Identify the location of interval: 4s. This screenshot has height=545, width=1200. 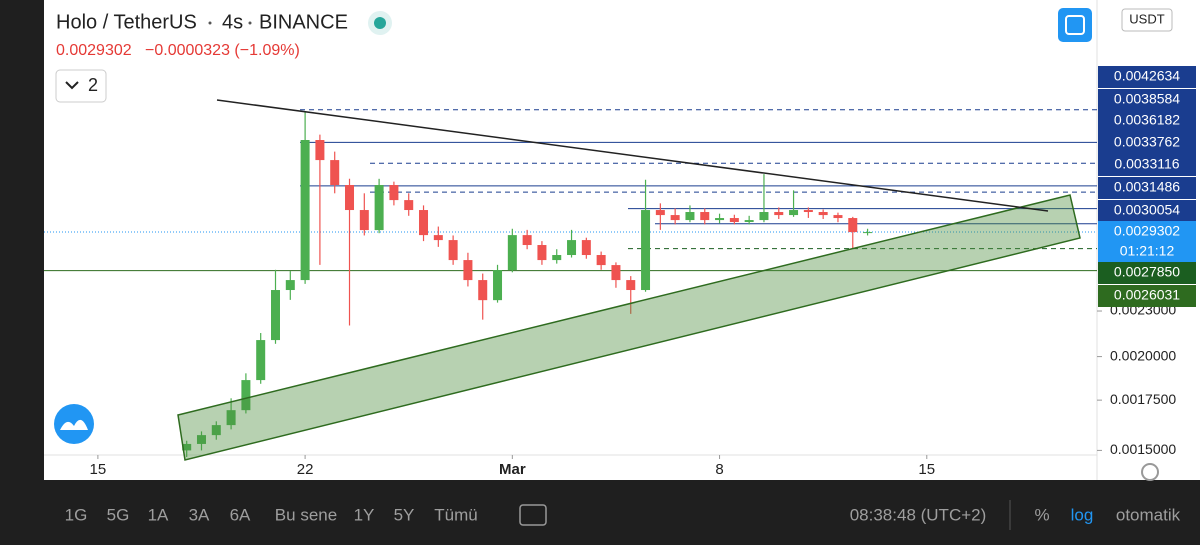
(232, 22).